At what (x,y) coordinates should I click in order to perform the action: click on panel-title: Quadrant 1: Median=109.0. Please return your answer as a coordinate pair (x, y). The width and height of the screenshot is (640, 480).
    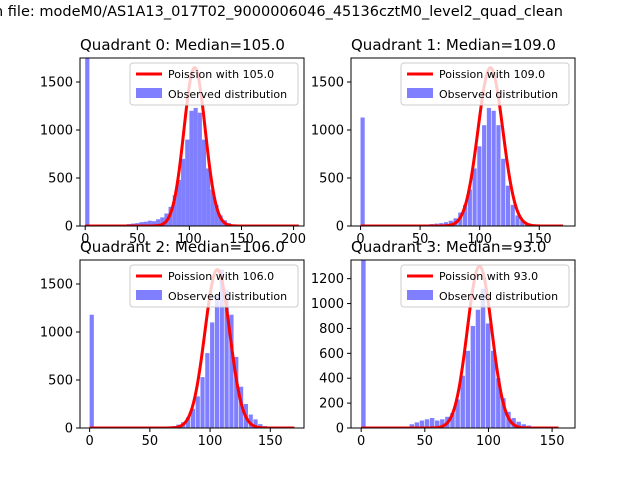
    Looking at the image, I should click on (453, 45).